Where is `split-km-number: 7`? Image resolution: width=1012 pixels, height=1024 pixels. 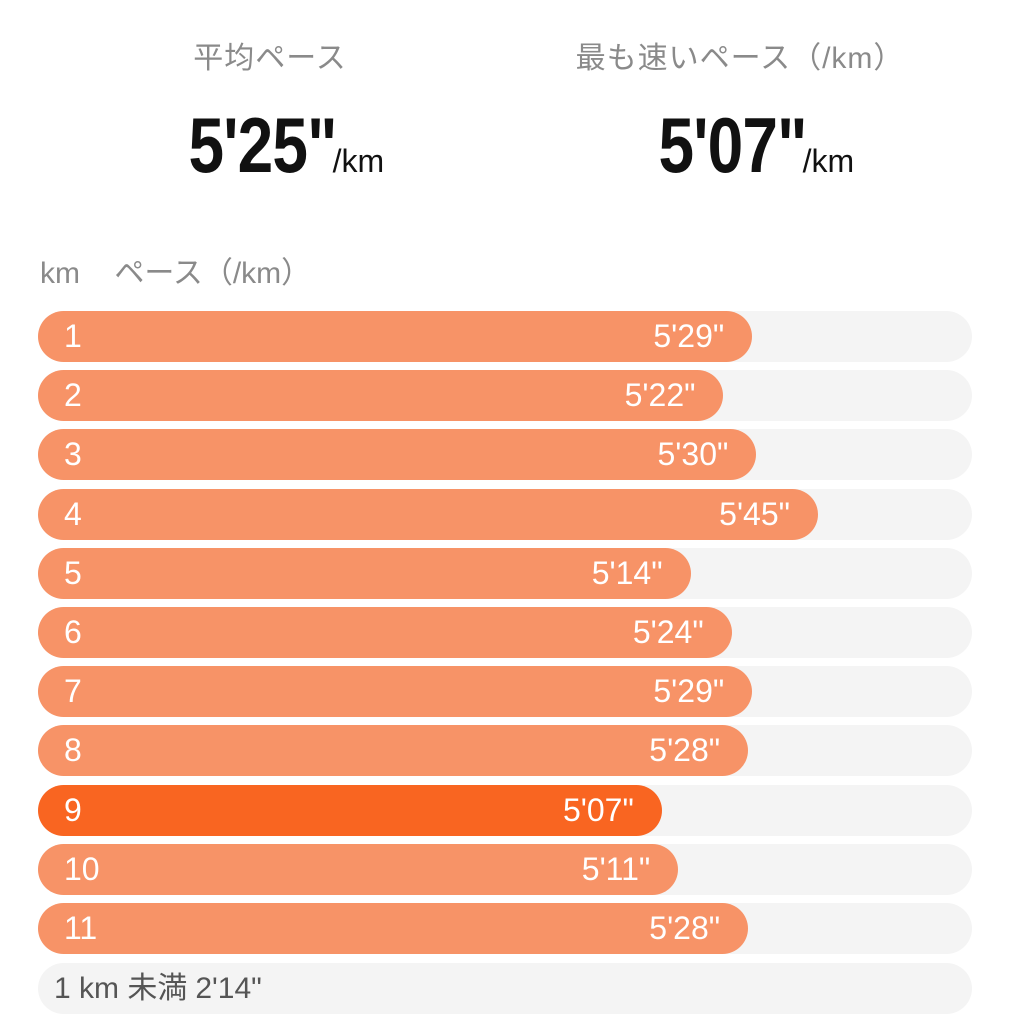 split-km-number: 7 is located at coordinates (73, 691).